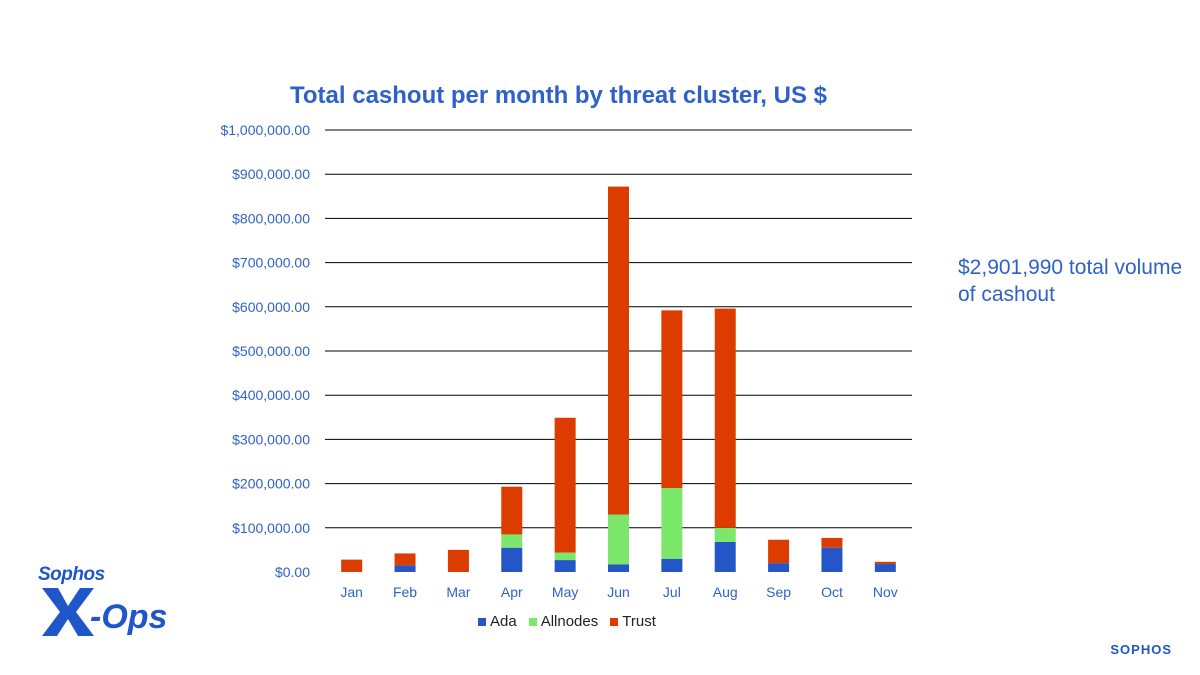 This screenshot has width=1200, height=675. Describe the element at coordinates (271, 218) in the screenshot. I see `y-tick-label: $800,000.00` at that location.